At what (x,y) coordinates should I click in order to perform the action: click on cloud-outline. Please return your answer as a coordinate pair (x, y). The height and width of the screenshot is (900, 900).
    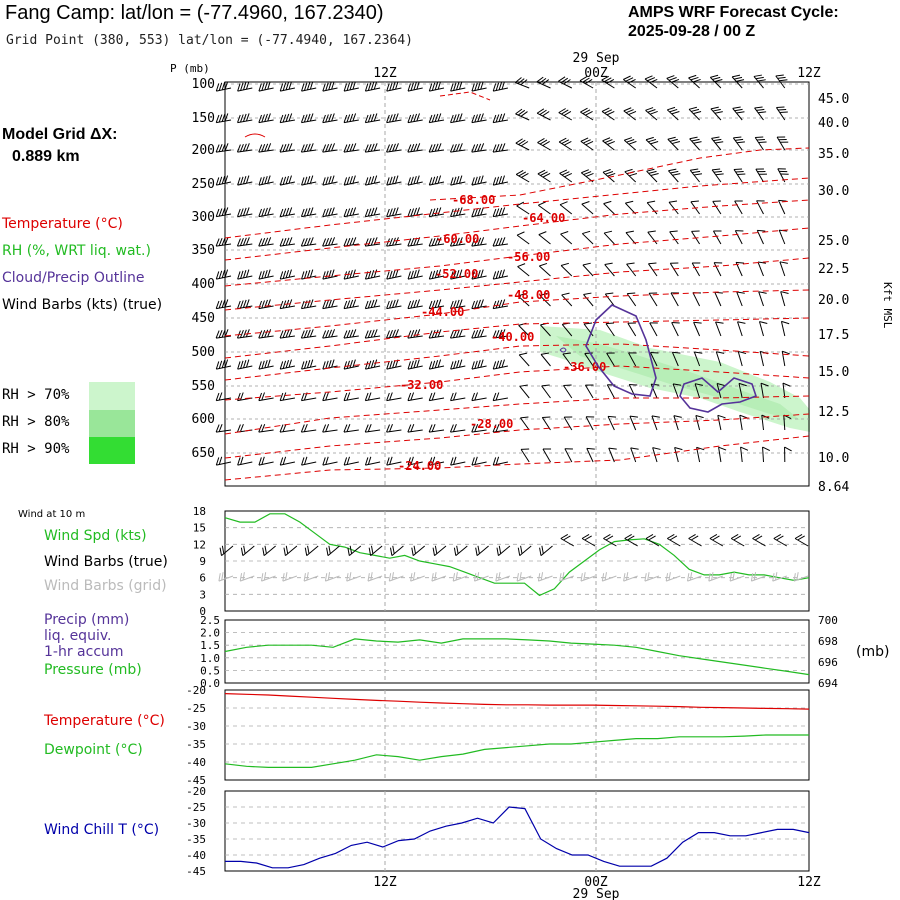
    Looking at the image, I should click on (621, 350).